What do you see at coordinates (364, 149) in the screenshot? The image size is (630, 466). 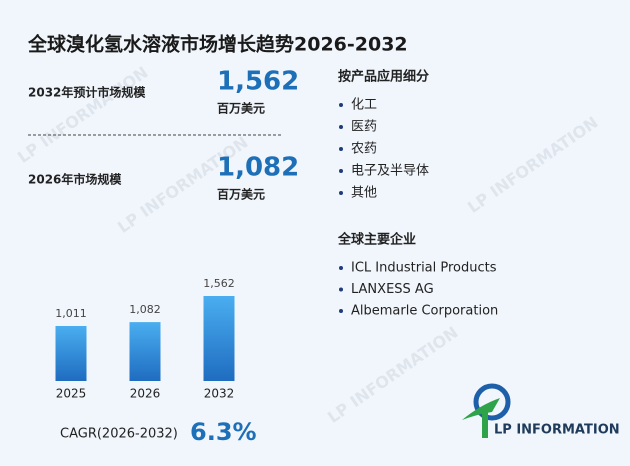 I see `list-item: 农药` at bounding box center [364, 149].